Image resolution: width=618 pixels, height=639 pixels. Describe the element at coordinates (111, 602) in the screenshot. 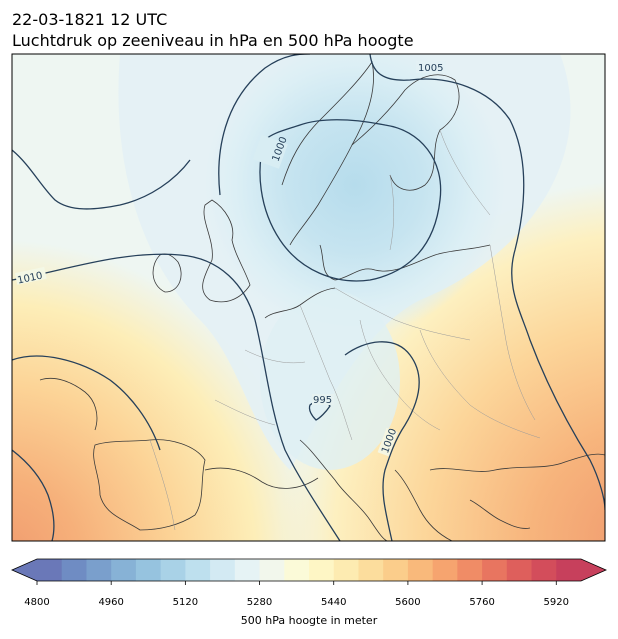

I see `colorbar-tick-label: 4960` at that location.